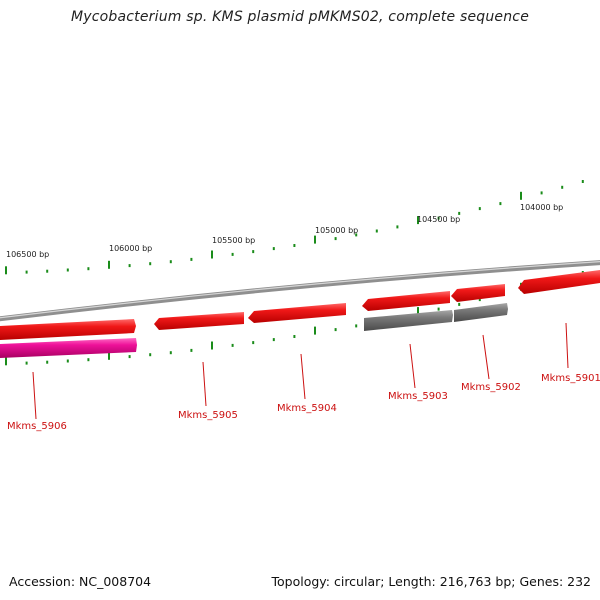 The width and height of the screenshot is (600, 600). What do you see at coordinates (37, 426) in the screenshot?
I see `gene-label-5906: Mkms_5906` at bounding box center [37, 426].